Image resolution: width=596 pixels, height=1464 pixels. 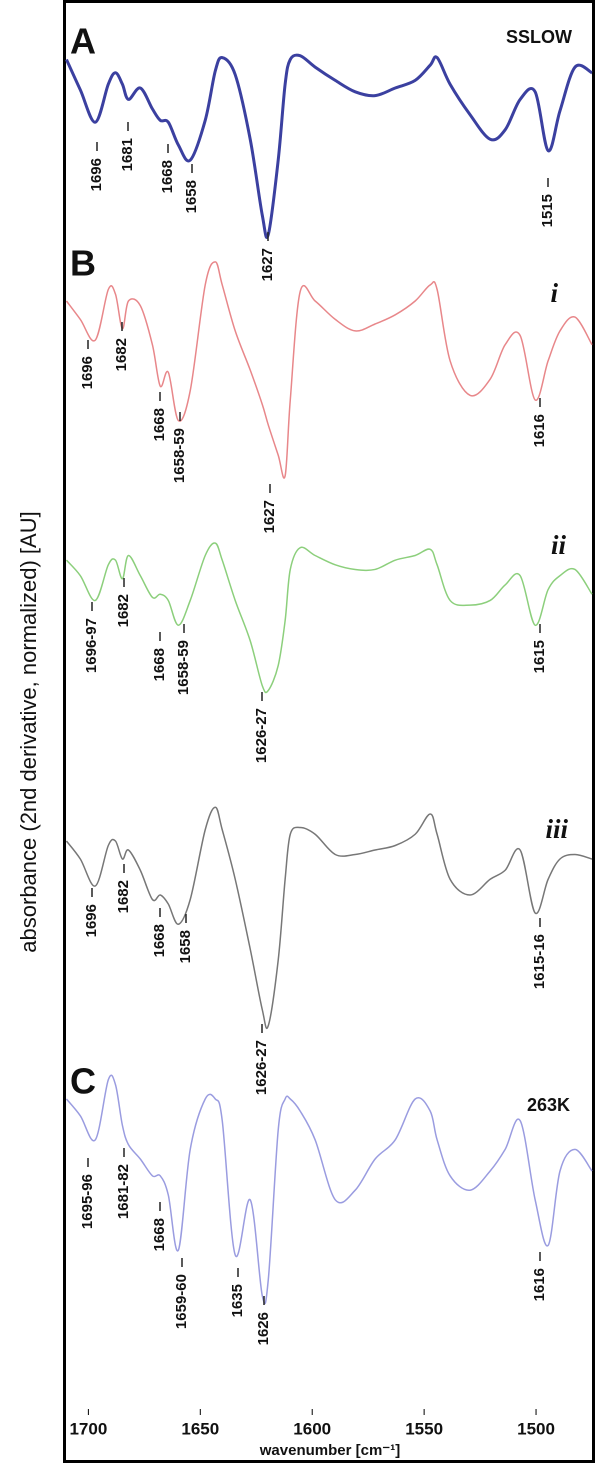 What do you see at coordinates (83, 263) in the screenshot?
I see `panel-label: B` at bounding box center [83, 263].